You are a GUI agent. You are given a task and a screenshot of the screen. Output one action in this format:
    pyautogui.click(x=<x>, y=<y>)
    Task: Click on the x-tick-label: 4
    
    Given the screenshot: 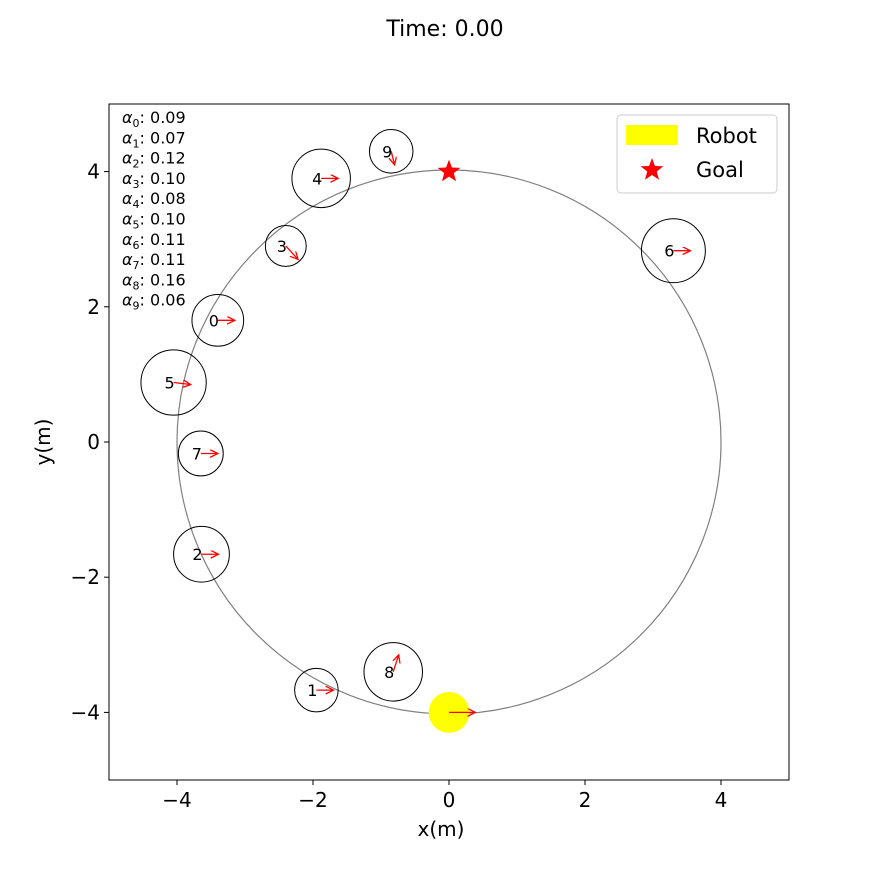 What is the action you would take?
    pyautogui.click(x=721, y=800)
    